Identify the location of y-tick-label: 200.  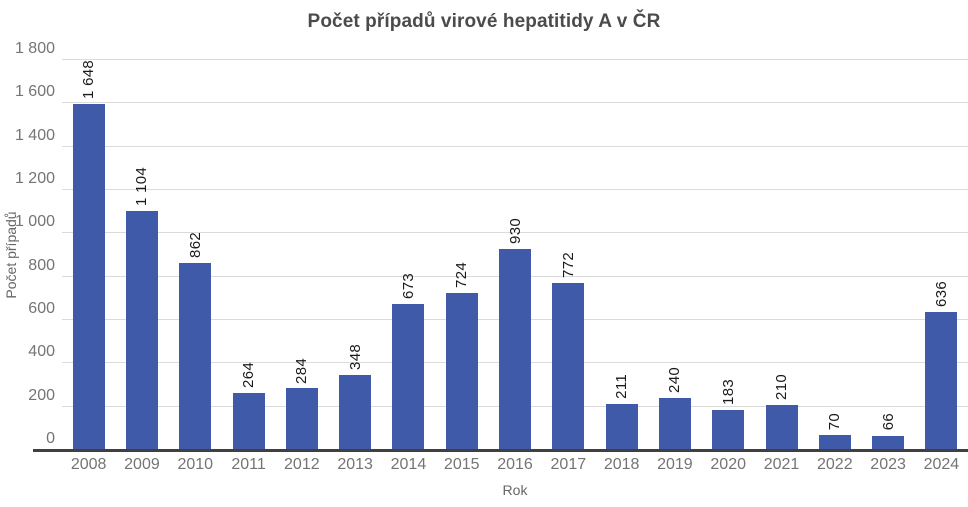
(41, 395).